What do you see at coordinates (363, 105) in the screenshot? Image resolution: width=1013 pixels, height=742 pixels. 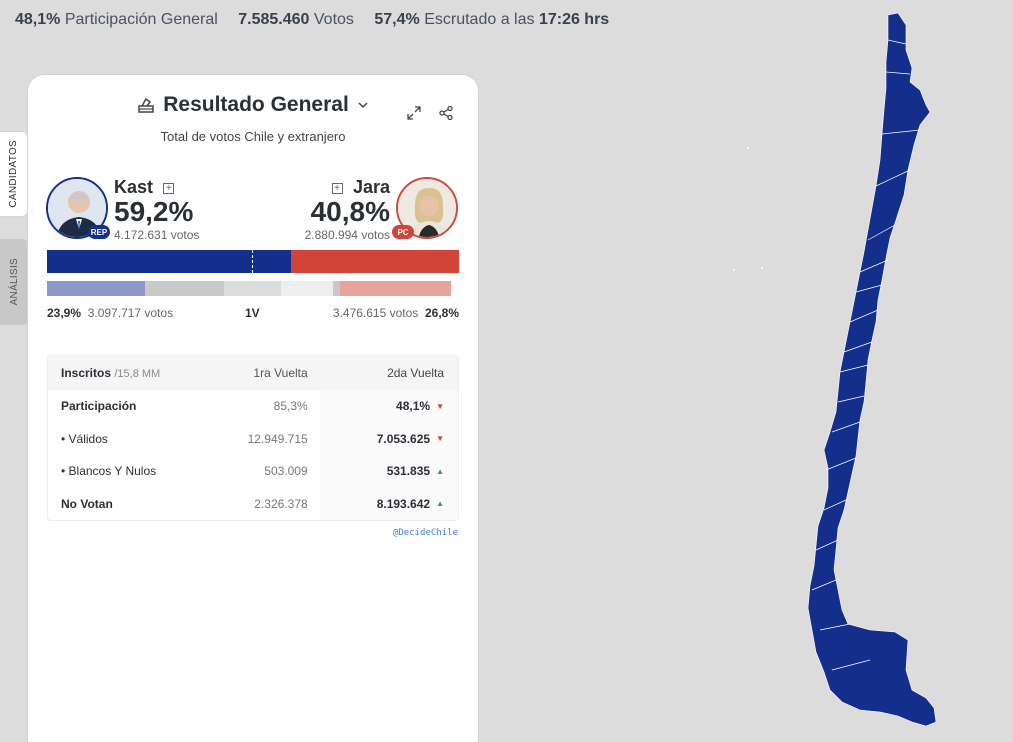 I see `chevron-down-icon` at bounding box center [363, 105].